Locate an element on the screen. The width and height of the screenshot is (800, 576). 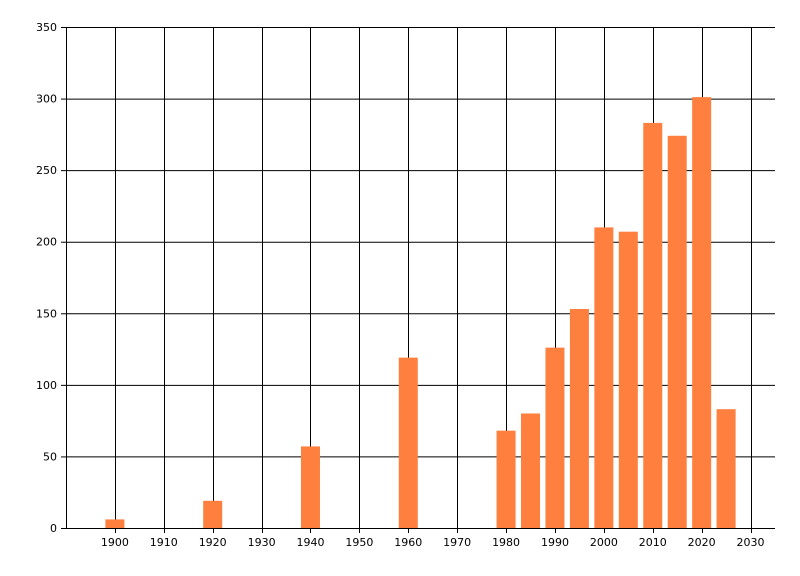
y-tick-label: 100 is located at coordinates (46, 385).